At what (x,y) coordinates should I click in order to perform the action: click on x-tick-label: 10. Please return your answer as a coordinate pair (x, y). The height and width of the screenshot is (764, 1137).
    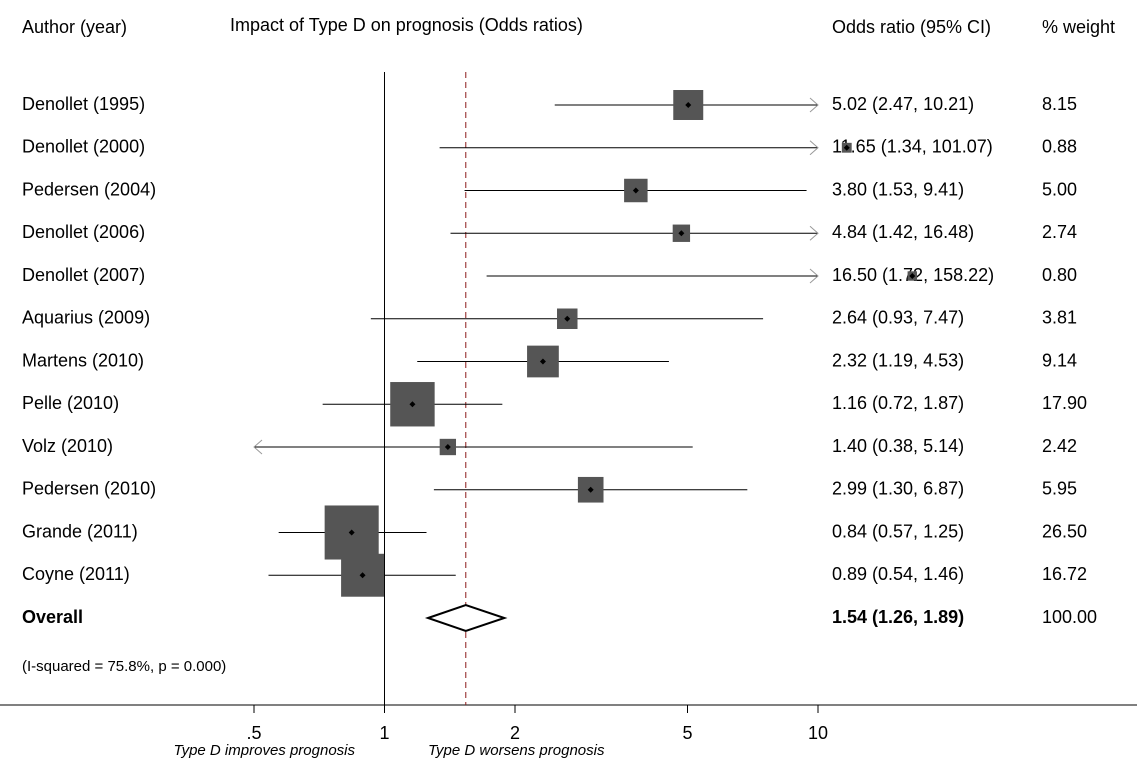
    Looking at the image, I should click on (818, 733).